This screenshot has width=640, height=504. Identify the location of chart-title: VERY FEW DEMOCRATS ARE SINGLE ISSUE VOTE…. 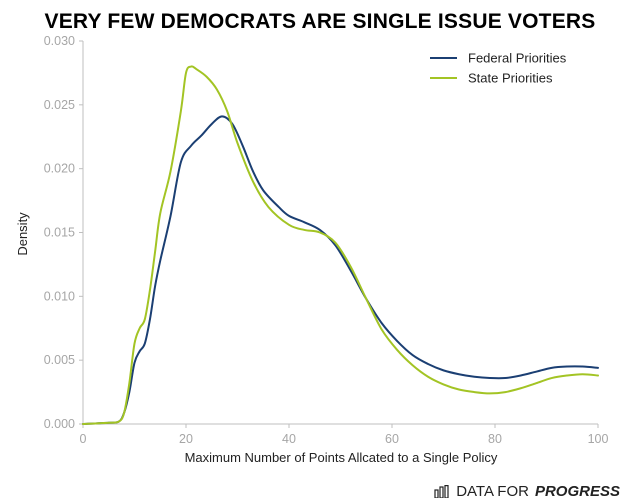
(320, 21).